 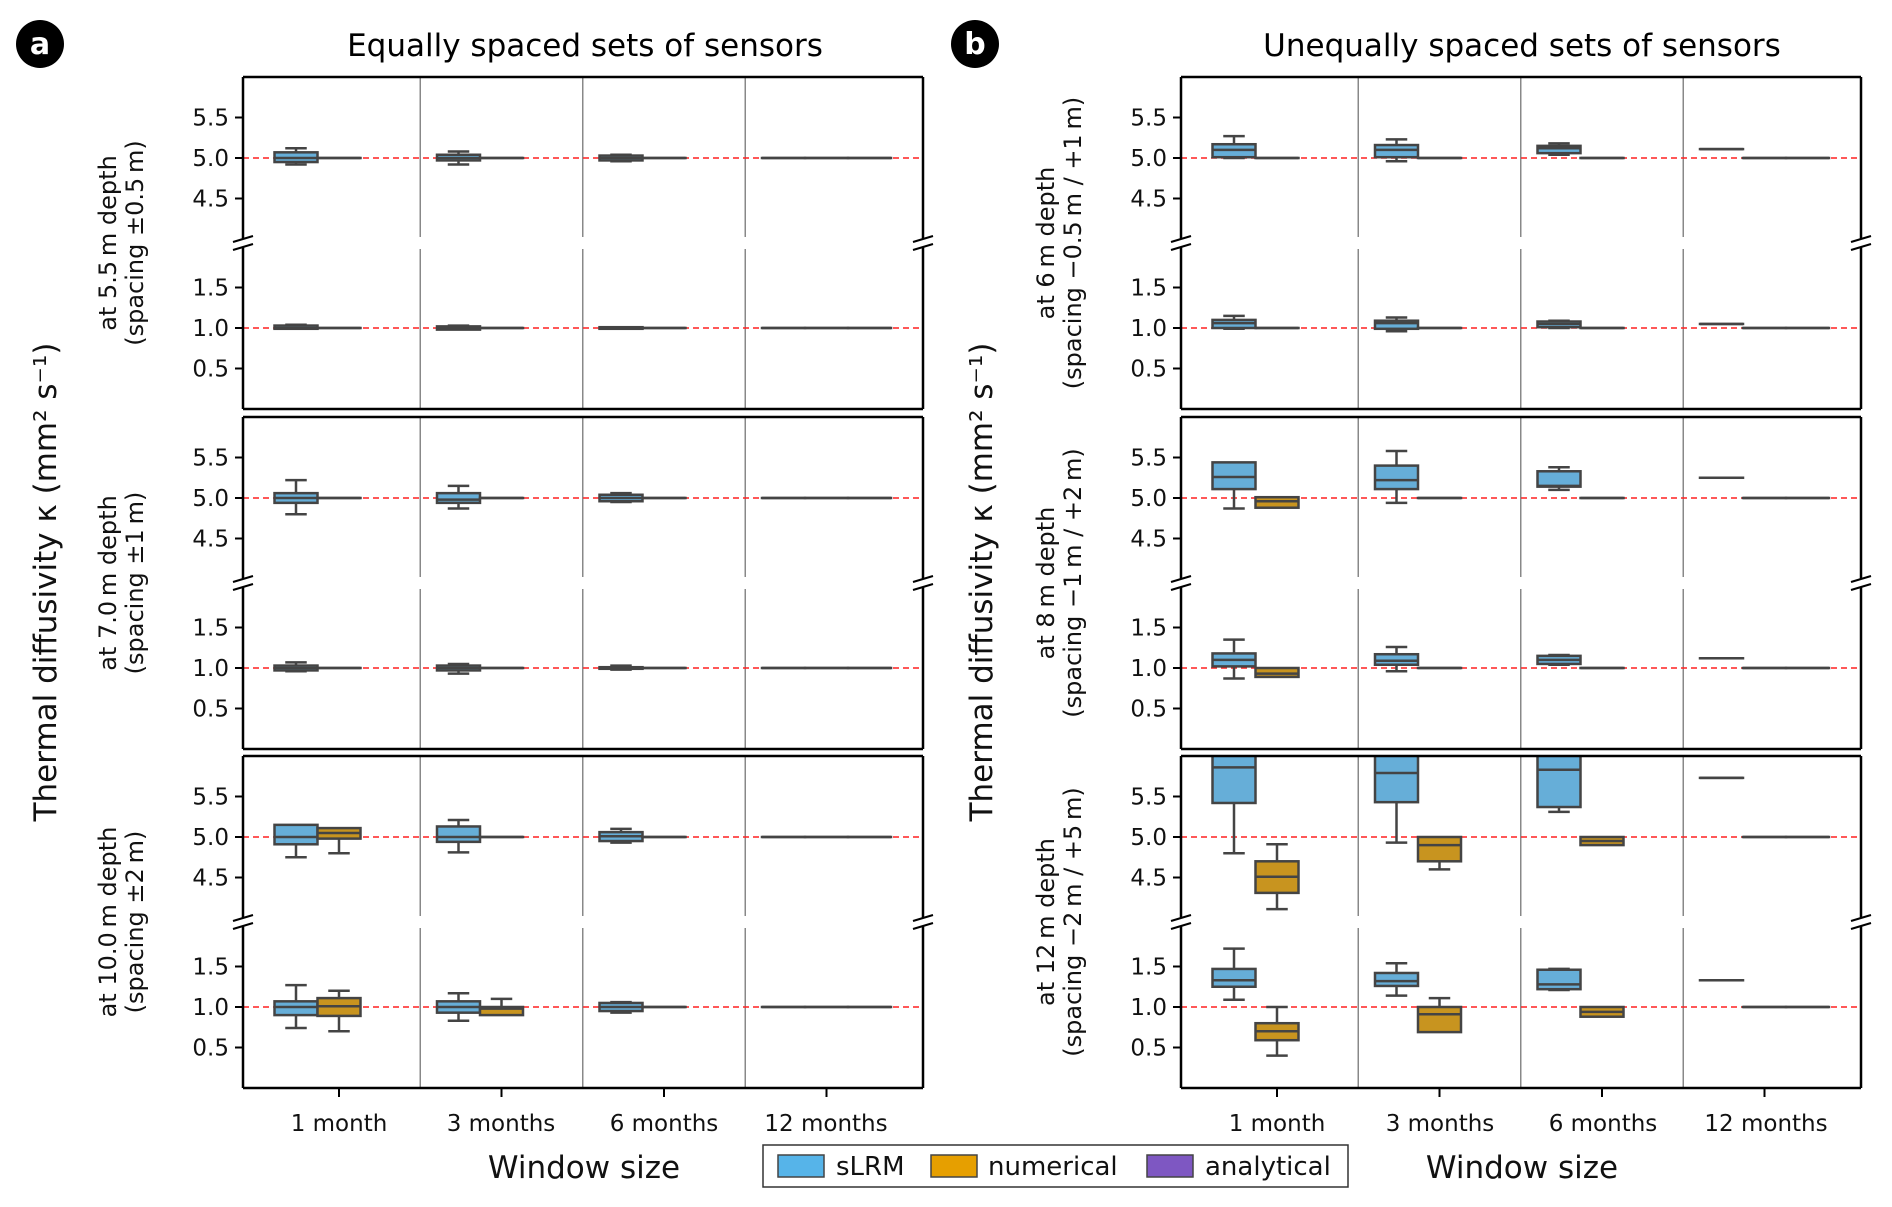 What do you see at coordinates (1073, 243) in the screenshot?
I see `row-label-spacing: (spacing −0.5 m / +1 m)` at bounding box center [1073, 243].